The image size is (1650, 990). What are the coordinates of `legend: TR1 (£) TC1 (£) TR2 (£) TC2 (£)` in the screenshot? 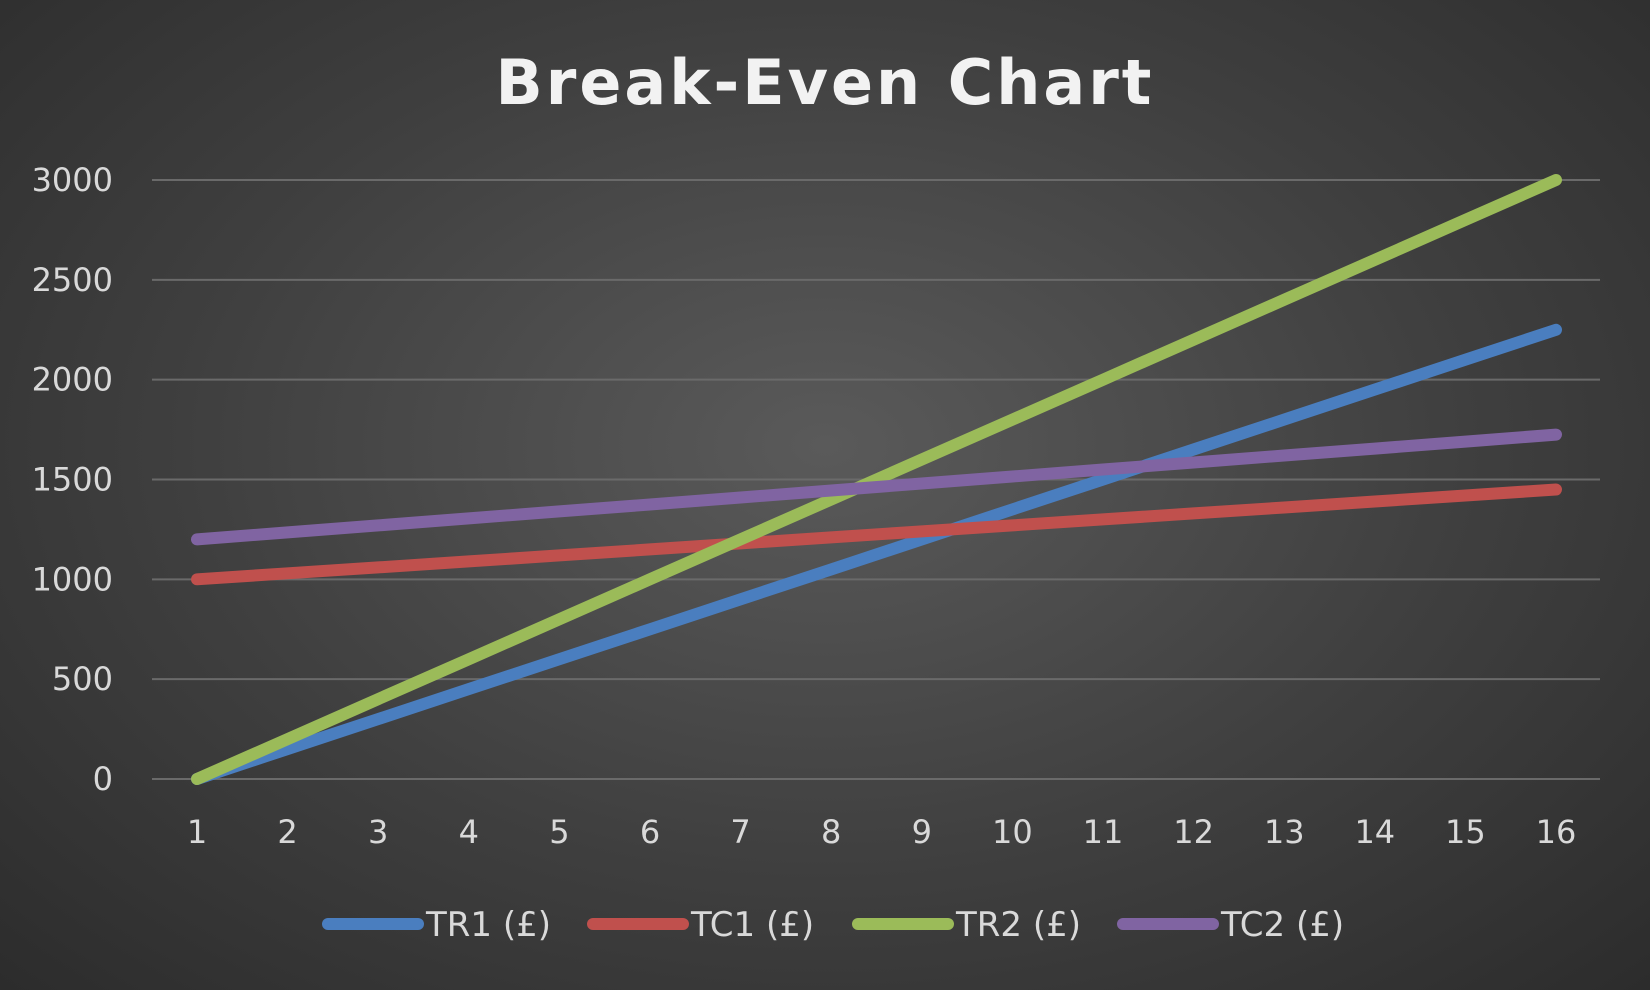 It's located at (833, 925).